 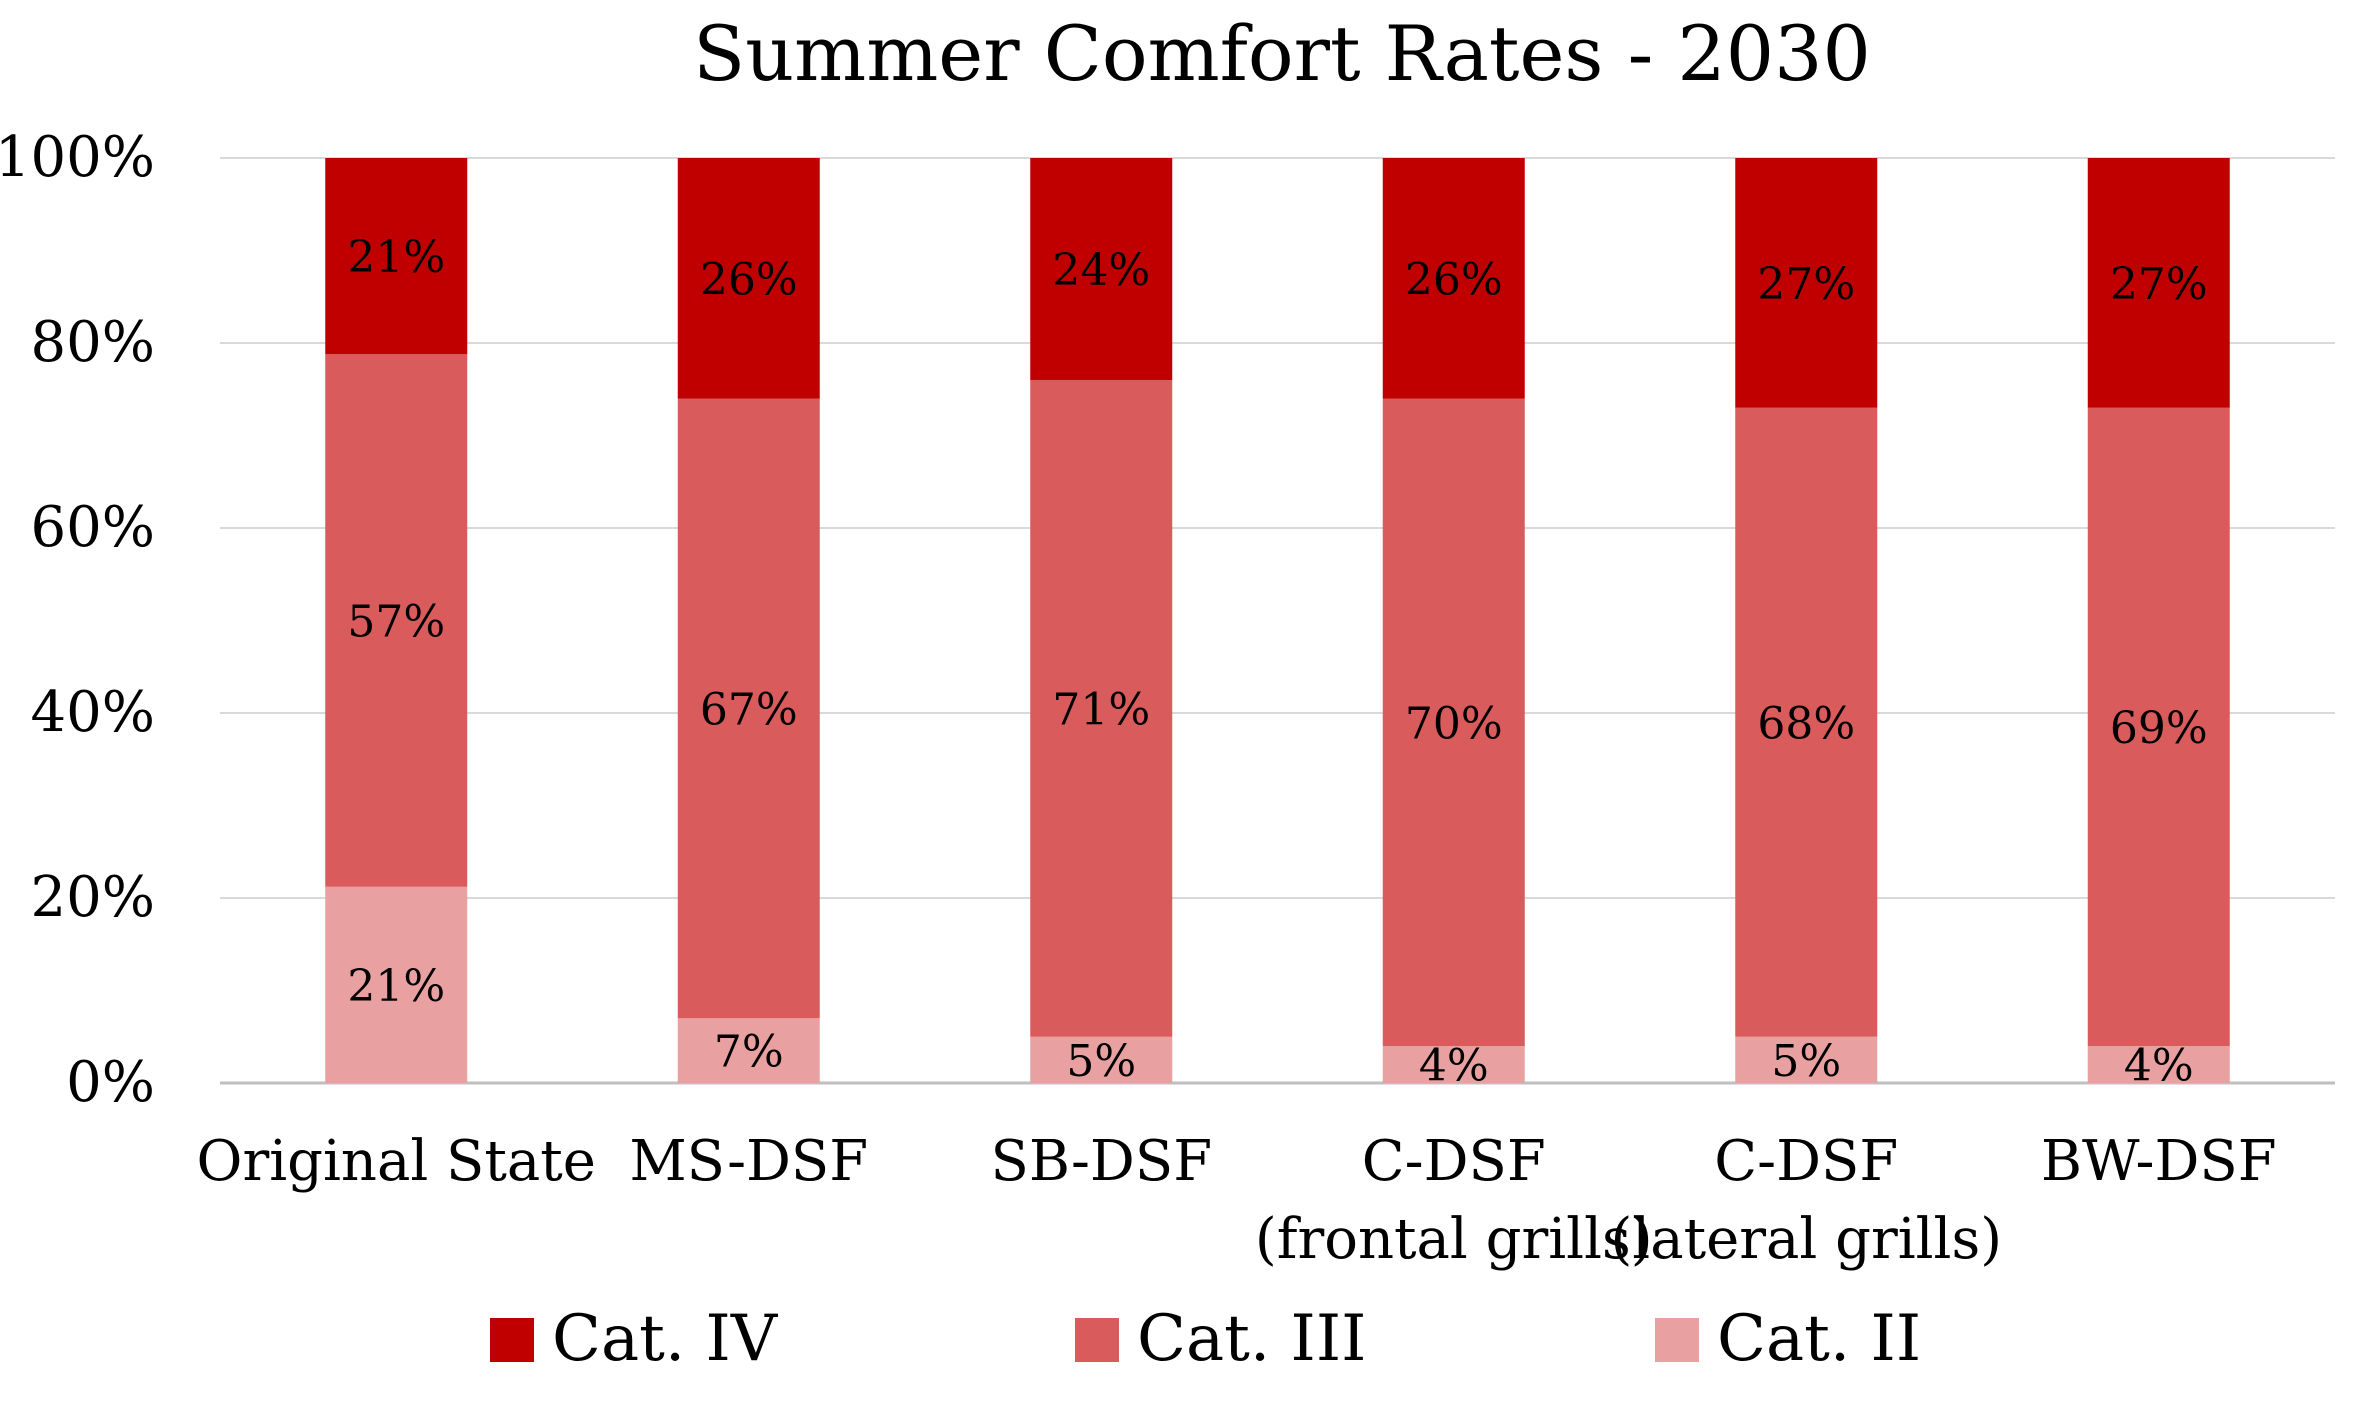 I want to click on y-tick-label: 60%, so click(x=93, y=527).